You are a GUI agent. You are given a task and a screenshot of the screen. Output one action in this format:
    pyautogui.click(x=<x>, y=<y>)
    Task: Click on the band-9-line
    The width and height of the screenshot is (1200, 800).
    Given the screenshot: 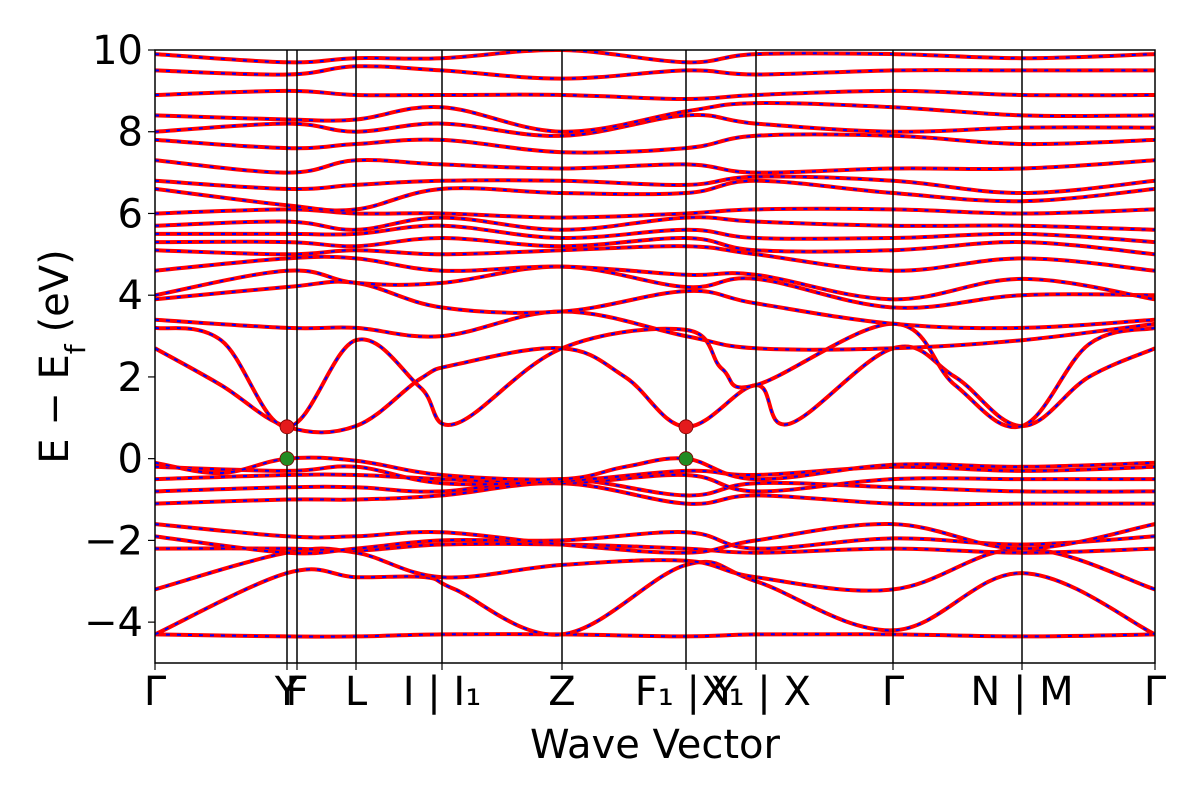 What is the action you would take?
    pyautogui.click(x=655, y=475)
    